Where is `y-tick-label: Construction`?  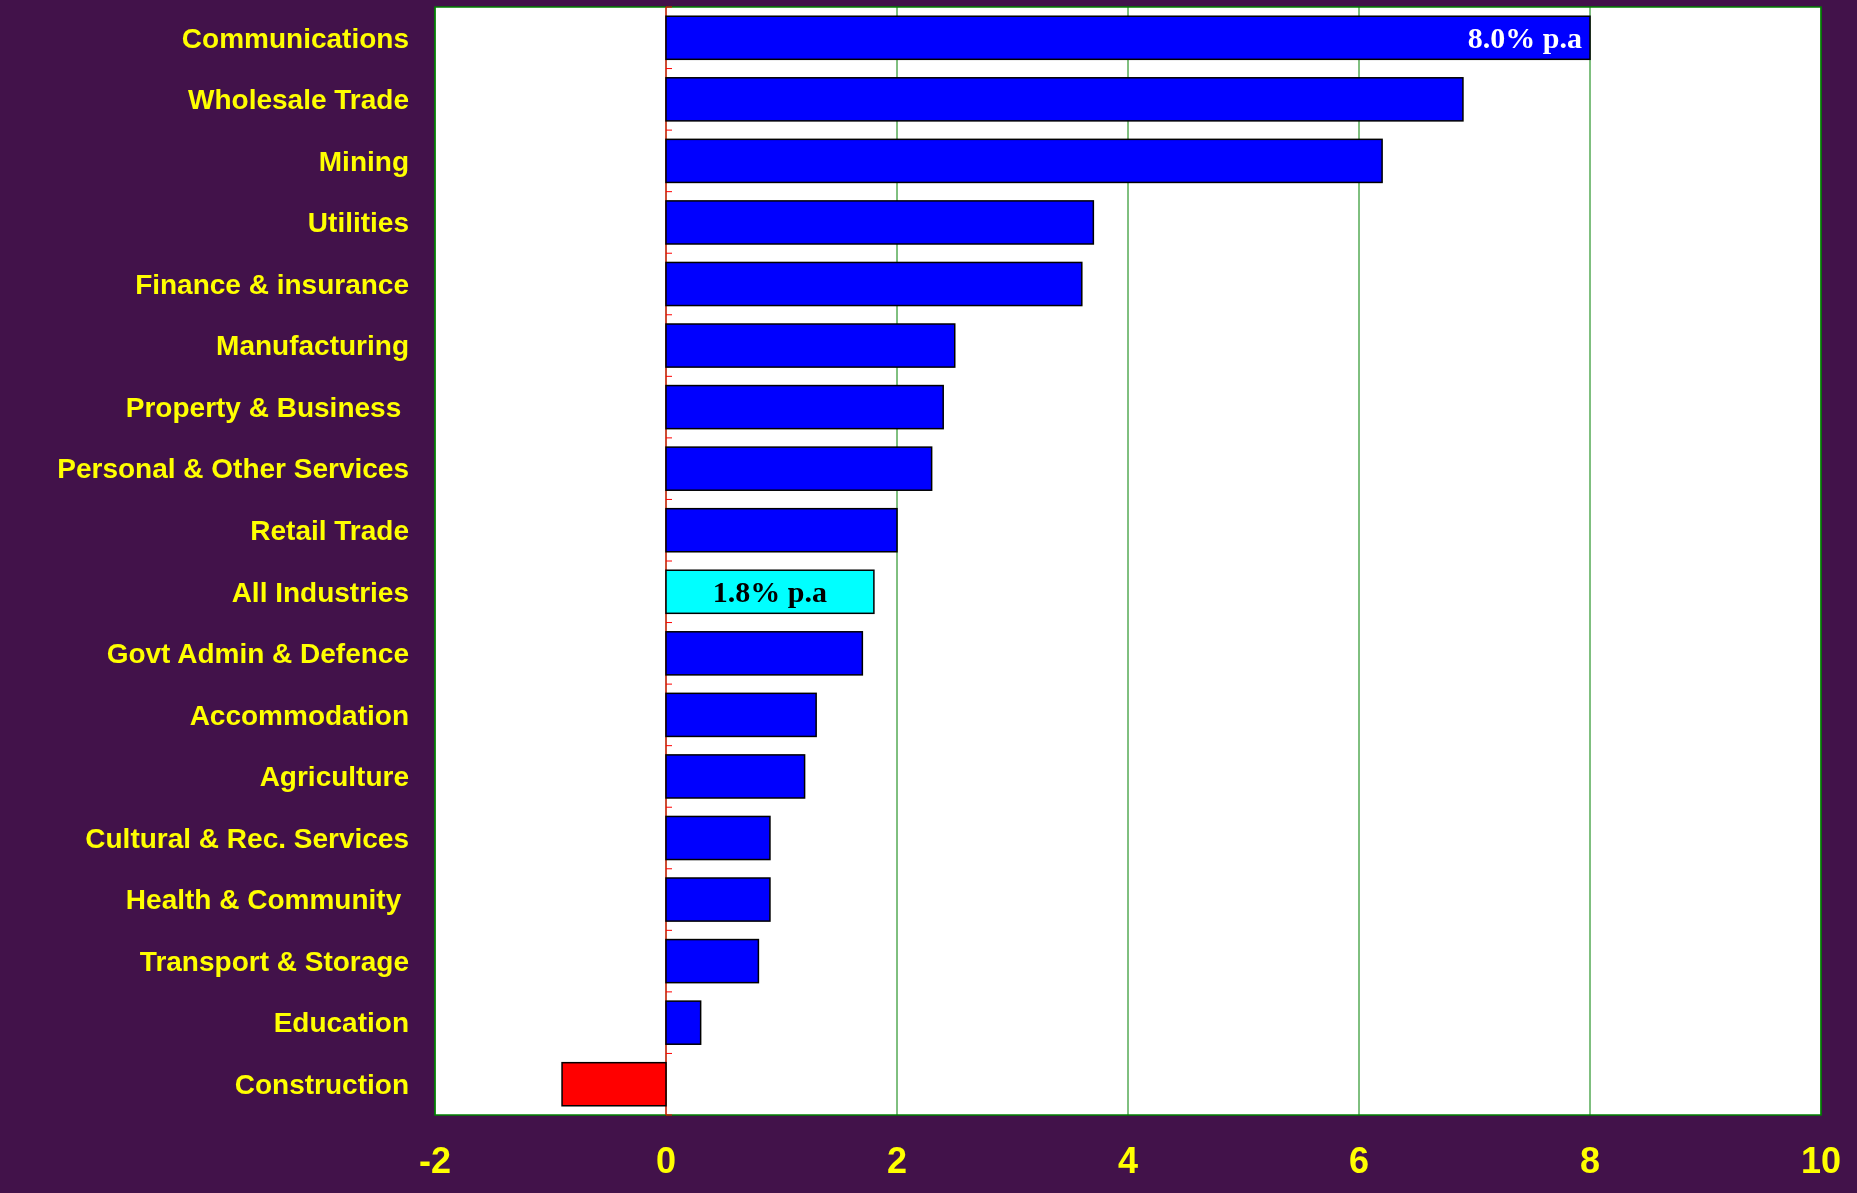 y-tick-label: Construction is located at coordinates (321, 1085).